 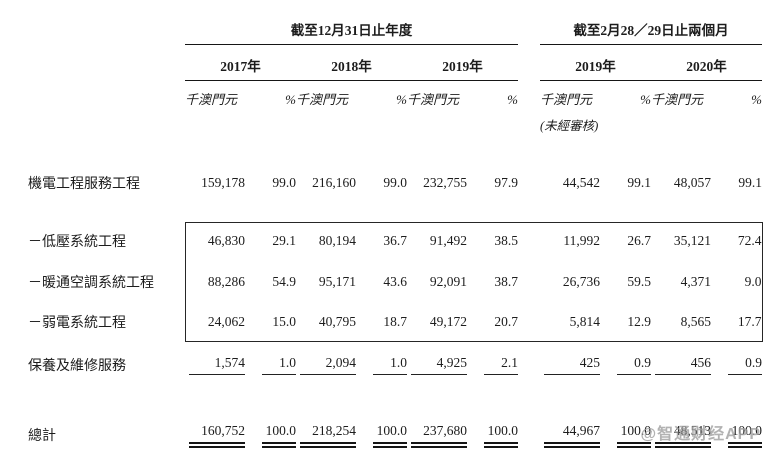 I want to click on cell: 1,574, so click(x=218, y=365).